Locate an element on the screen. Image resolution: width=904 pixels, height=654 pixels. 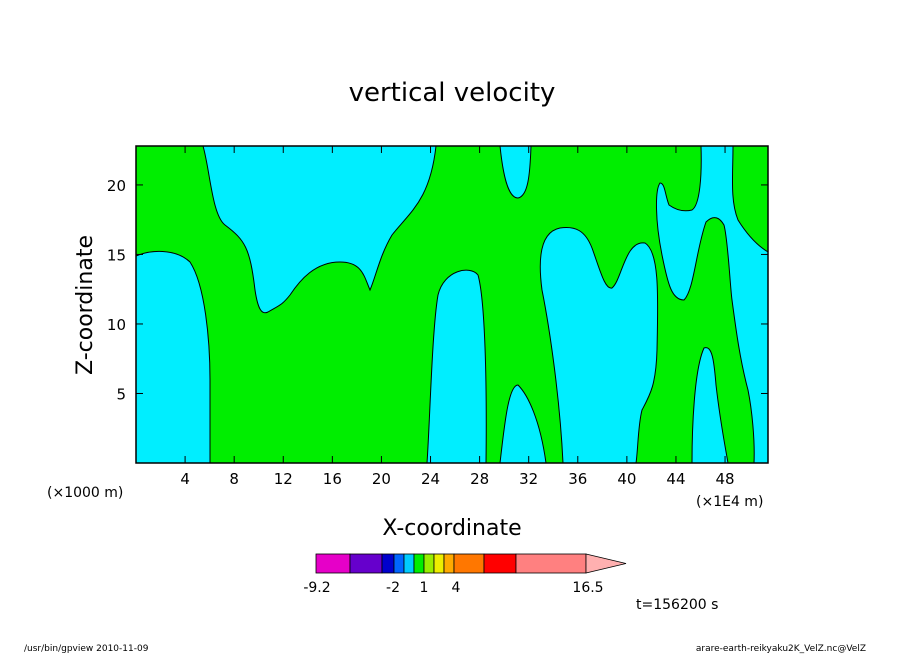
x-tick-label: 36 is located at coordinates (577, 479).